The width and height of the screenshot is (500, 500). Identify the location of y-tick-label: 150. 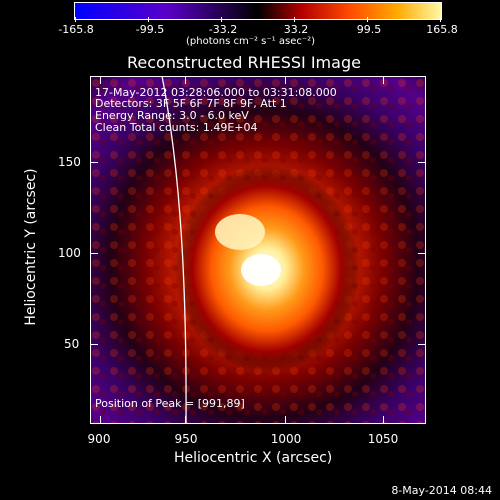
(69, 162).